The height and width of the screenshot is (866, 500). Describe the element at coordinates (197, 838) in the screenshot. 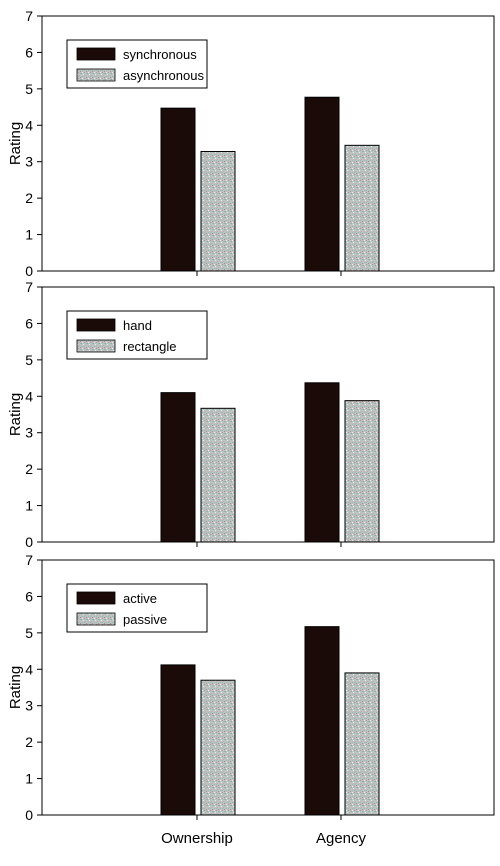

I see `x-category-label: Ownership` at that location.